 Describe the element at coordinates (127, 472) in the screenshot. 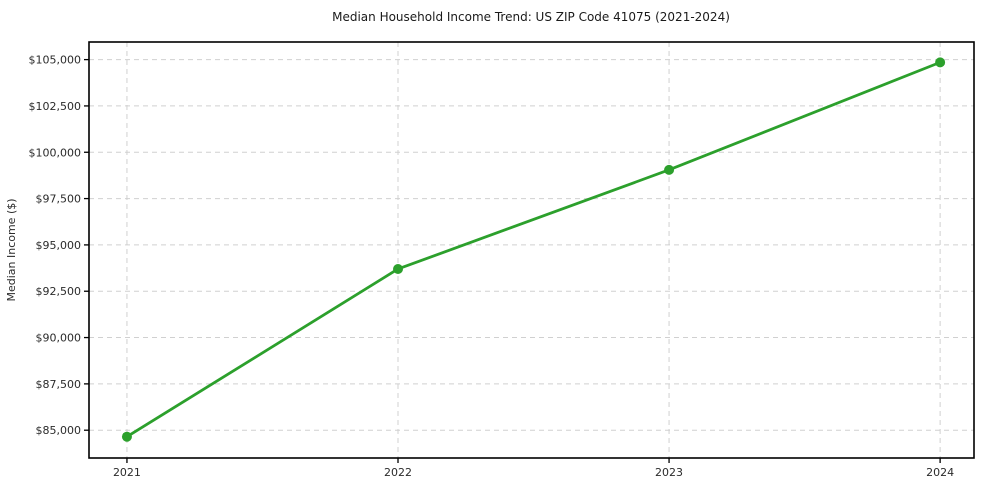

I see `x-tick-label: 2021` at that location.